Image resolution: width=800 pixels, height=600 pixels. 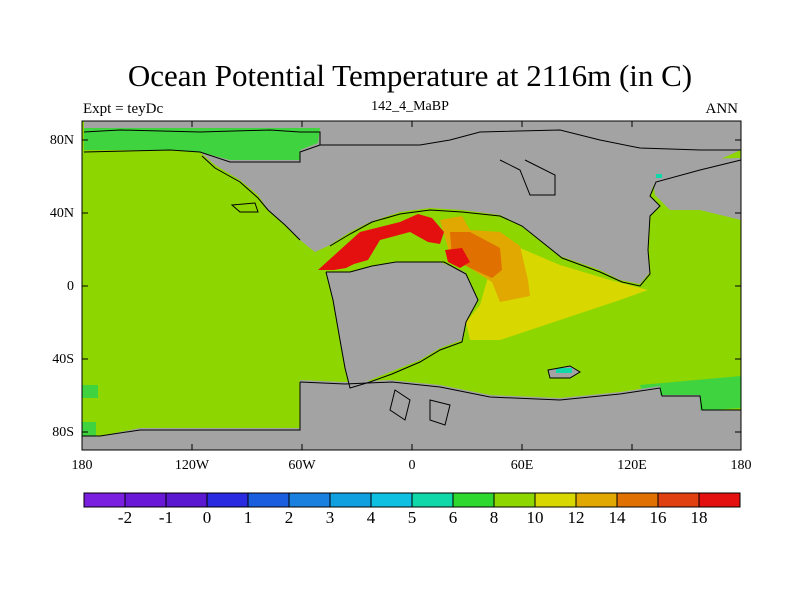 I want to click on lon-label-180e: 180, so click(x=741, y=465).